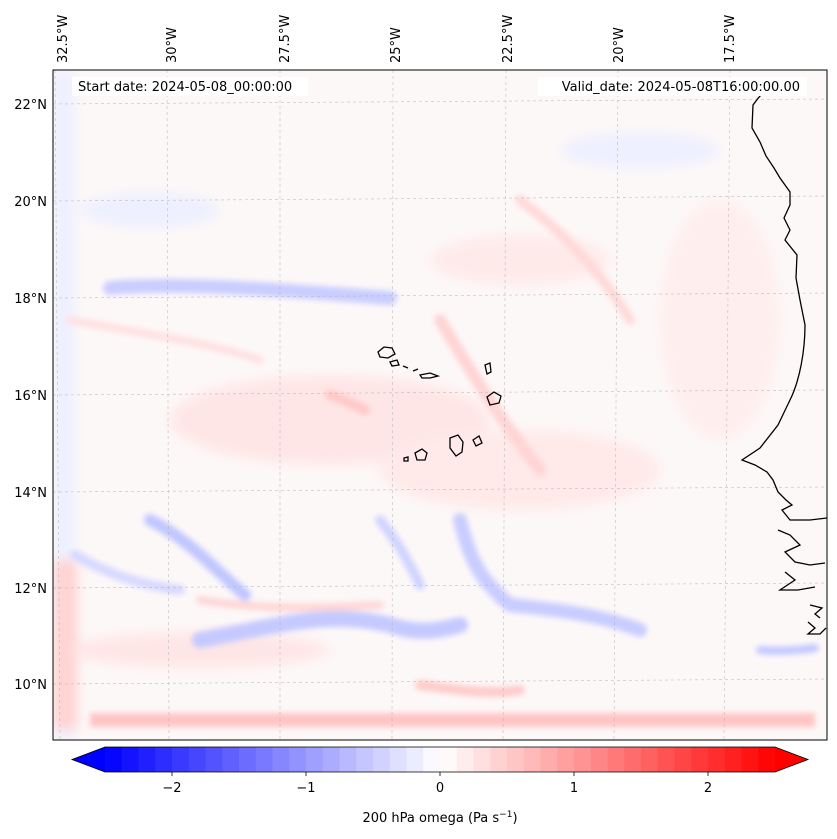 This screenshot has height=839, width=837. What do you see at coordinates (508, 39) in the screenshot?
I see `lon-label-22-5w: 22.5°W` at bounding box center [508, 39].